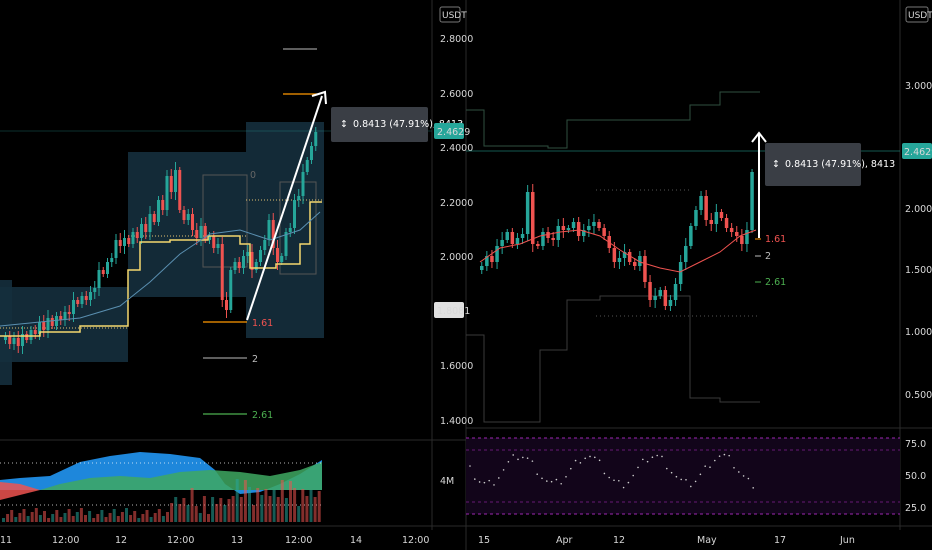 This screenshot has height=550, width=932. Describe the element at coordinates (847, 540) in the screenshot. I see `right-time-5: Jun` at that location.